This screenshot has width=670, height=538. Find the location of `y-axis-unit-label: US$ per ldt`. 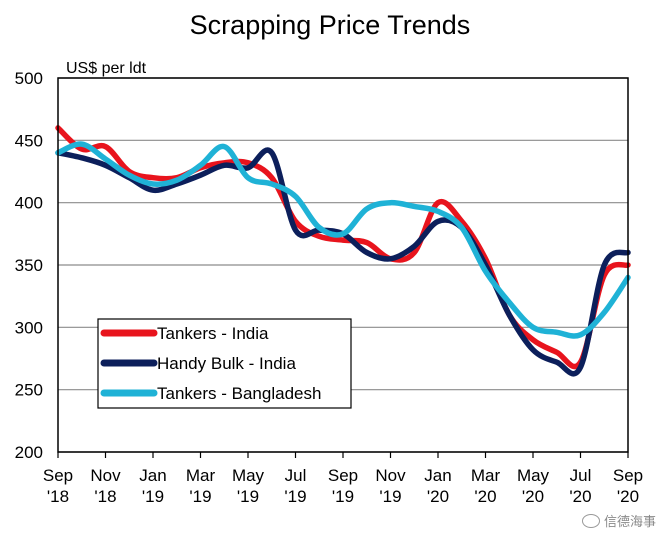

y-axis-unit-label: US$ per ldt is located at coordinates (106, 68).